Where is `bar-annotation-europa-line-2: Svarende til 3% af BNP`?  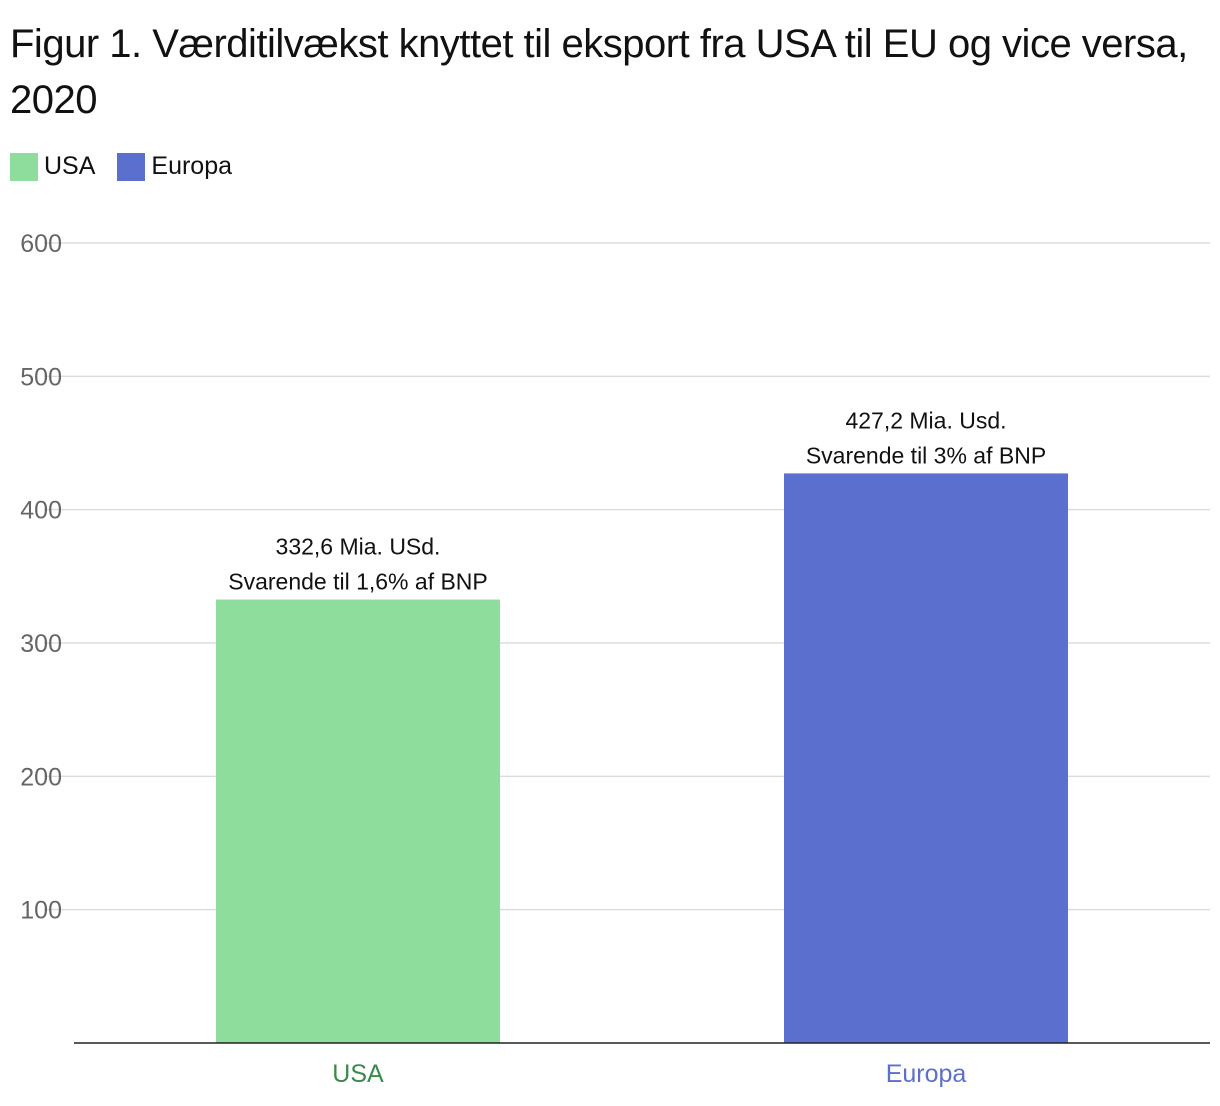 bar-annotation-europa-line-2: Svarende til 3% af BNP is located at coordinates (926, 455).